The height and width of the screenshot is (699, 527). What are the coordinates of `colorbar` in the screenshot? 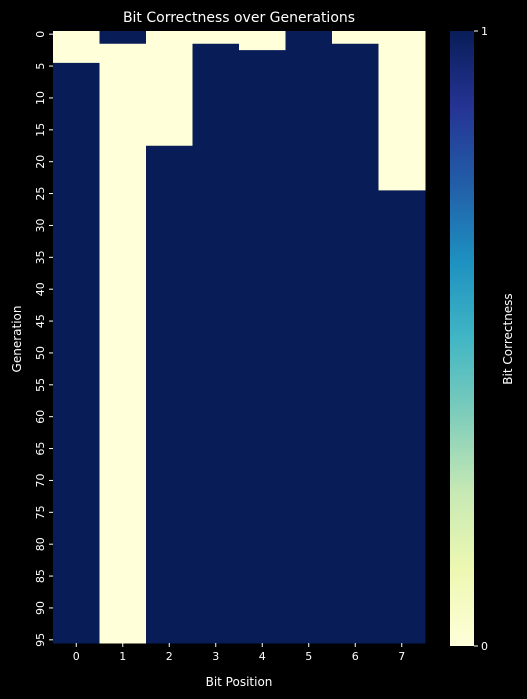 It's located at (462, 338).